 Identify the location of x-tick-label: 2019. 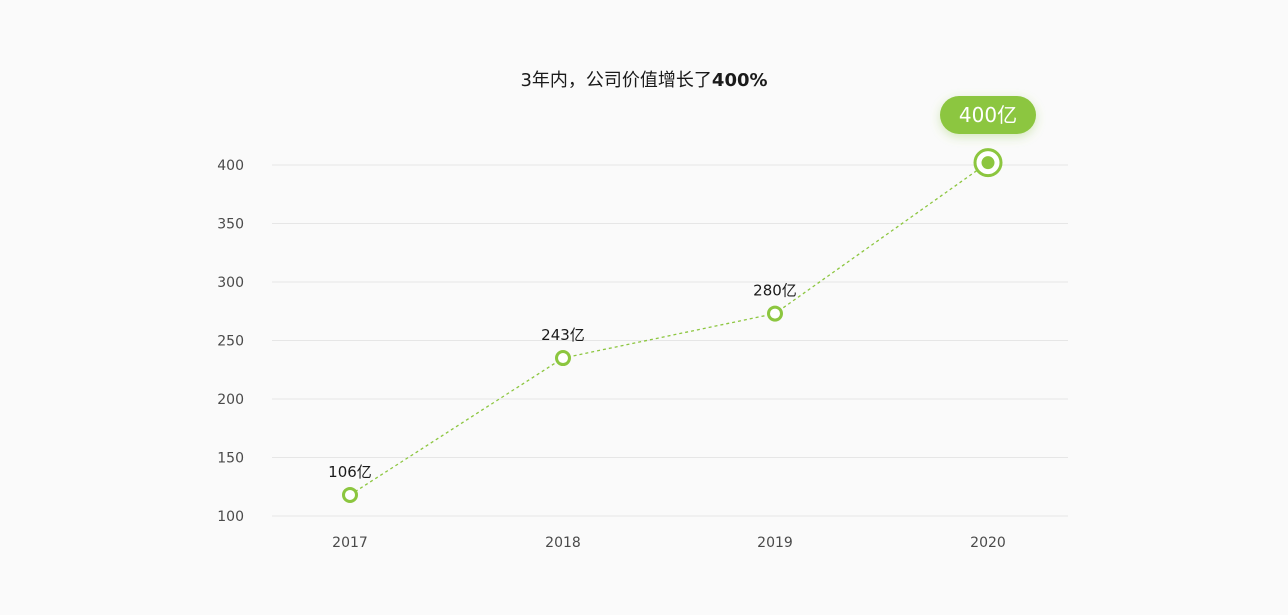
(775, 543).